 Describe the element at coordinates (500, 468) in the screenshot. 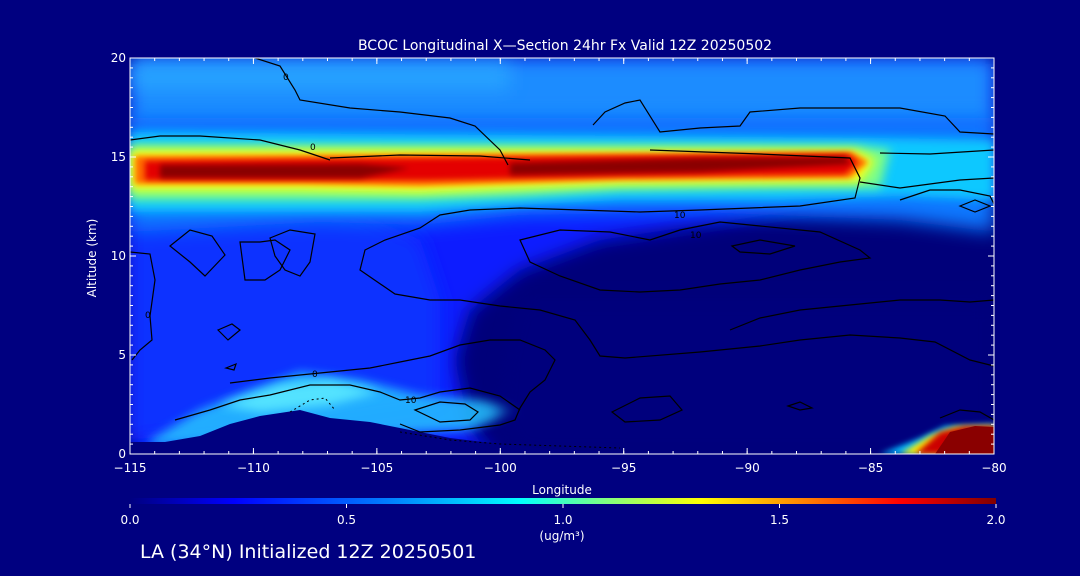

I see `x-tick-label: −100` at that location.